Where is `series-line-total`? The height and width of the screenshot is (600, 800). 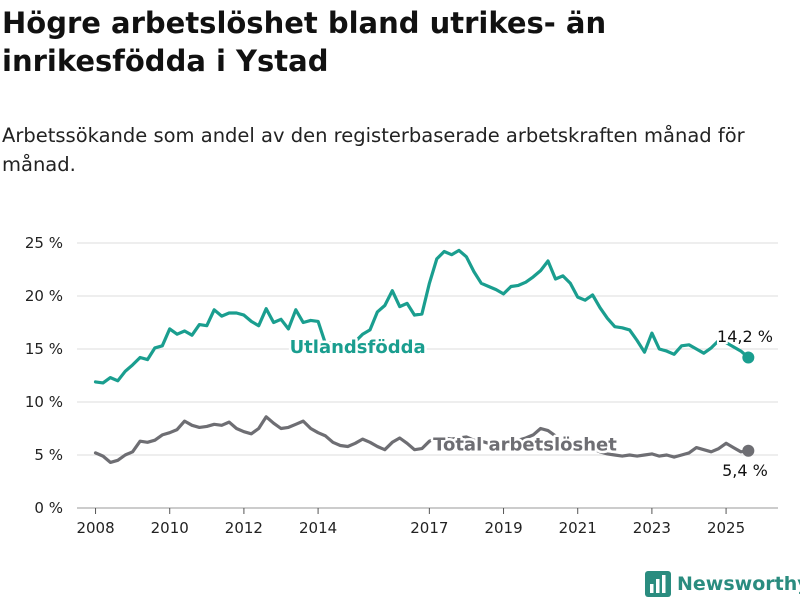 series-line-total is located at coordinates (421, 439).